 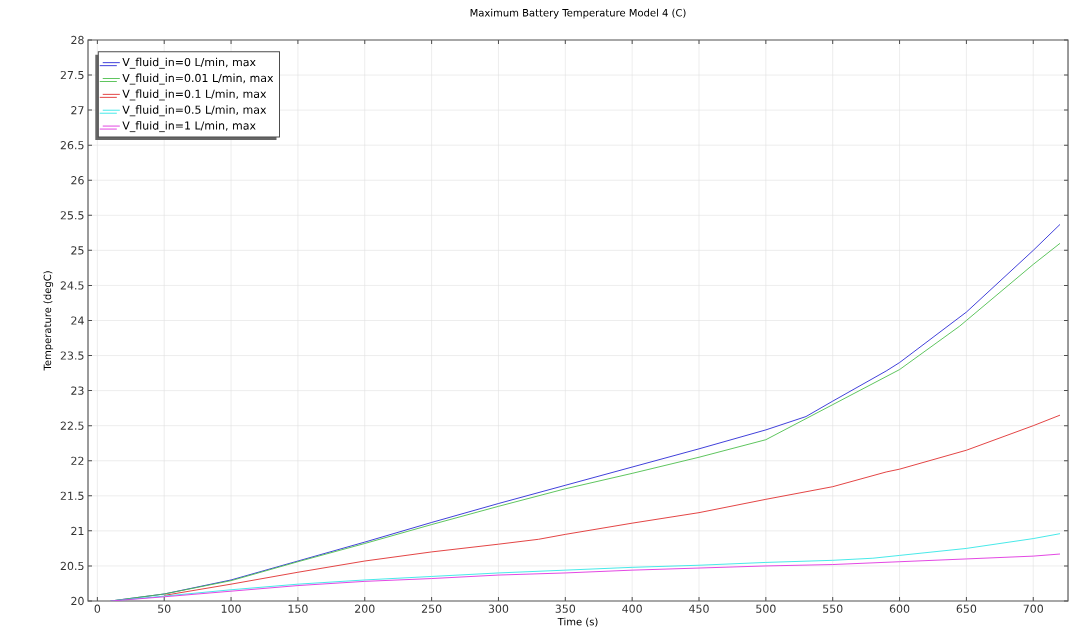 What do you see at coordinates (431, 608) in the screenshot?
I see `x-tick-label: 250` at bounding box center [431, 608].